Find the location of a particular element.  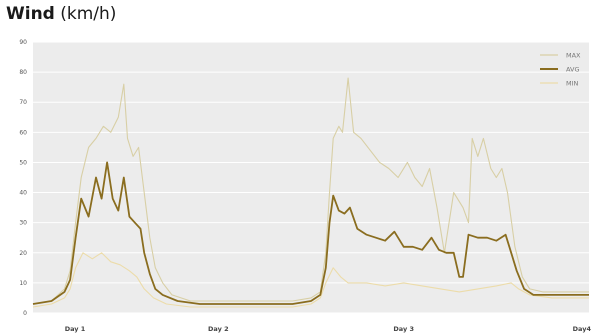

y-axis-ticks: 0 10 20 30 40 50 60 70 80 90 is located at coordinates (23, 178).